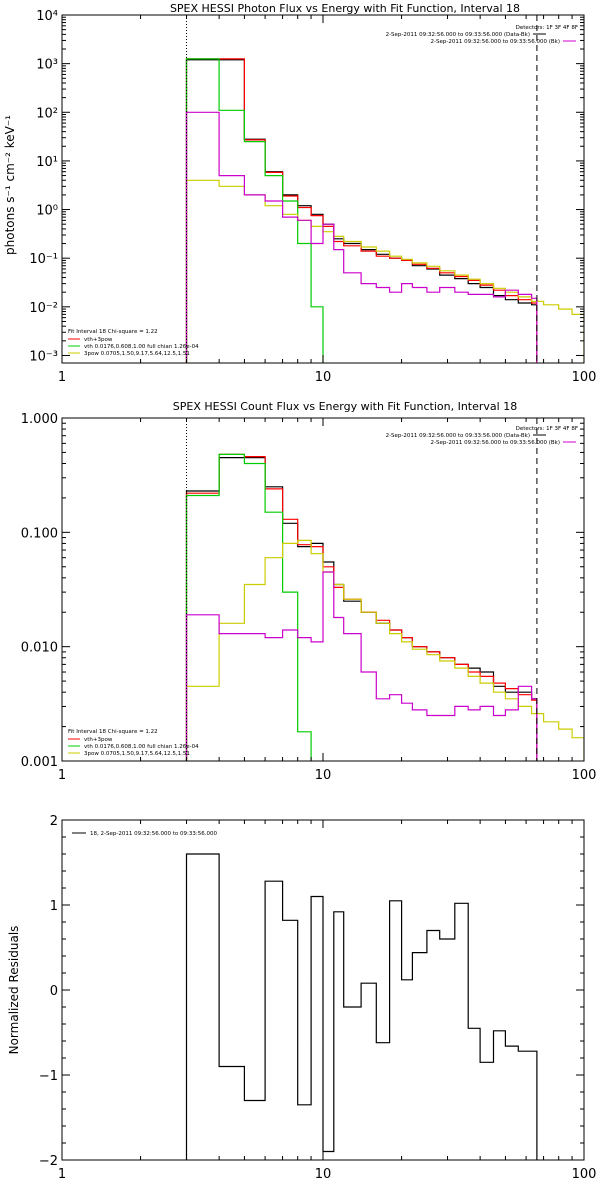 The image size is (600, 1200). Describe the element at coordinates (98, 340) in the screenshot. I see `photon-flux-legend-vth-3pow: vth+3pow` at that location.